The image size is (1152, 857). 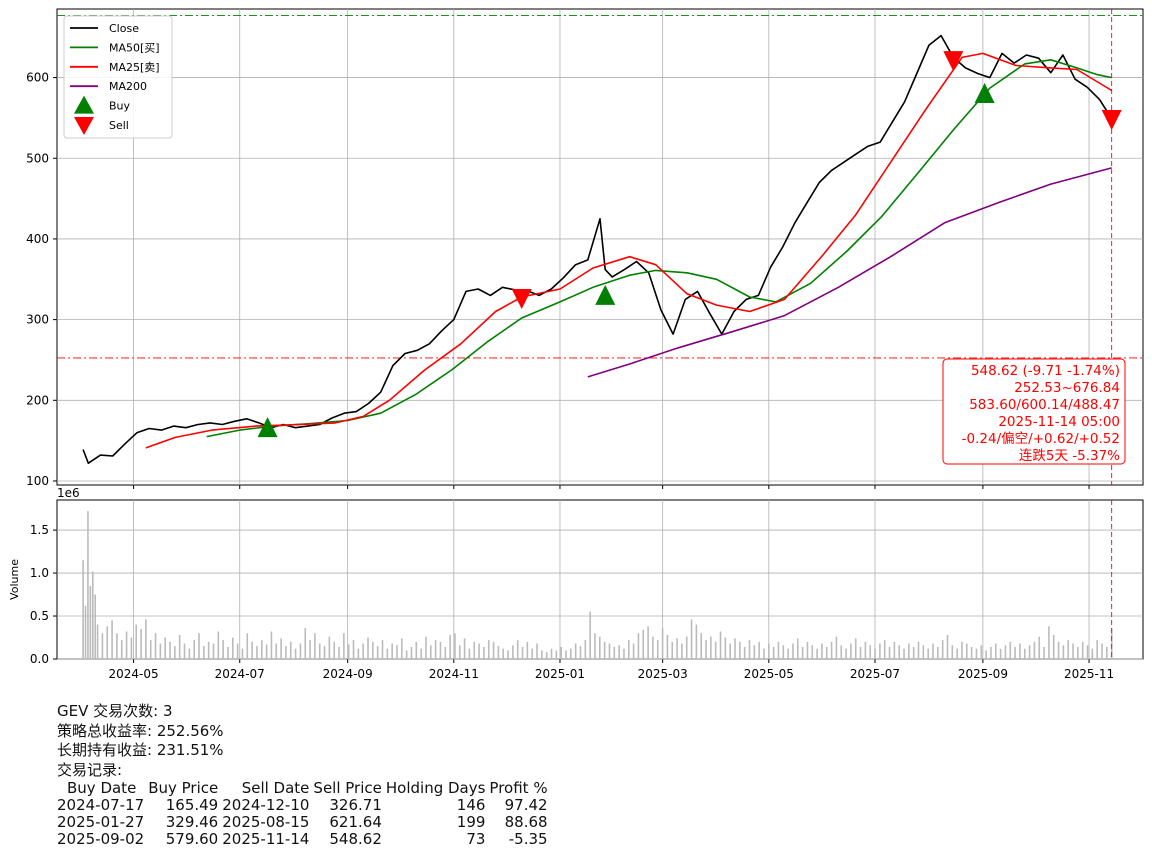 I want to click on cell-buy-date: 2024-07-17, so click(x=101, y=805).